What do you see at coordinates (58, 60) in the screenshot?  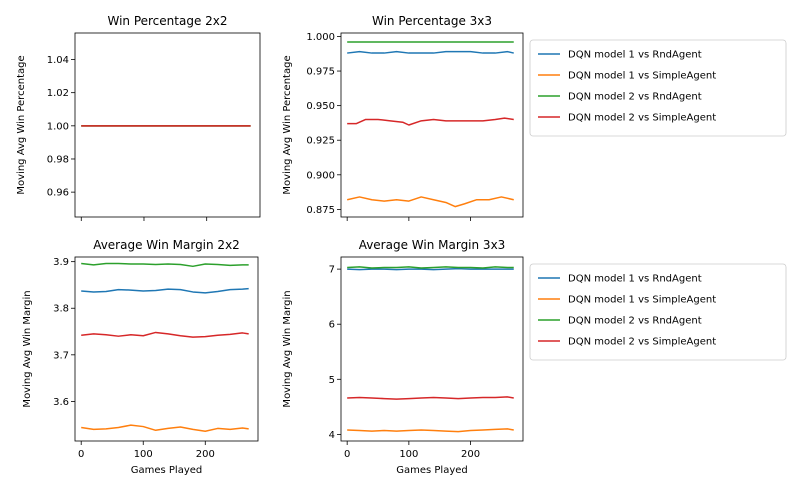 I see `y-tick-label: 1.04` at bounding box center [58, 60].